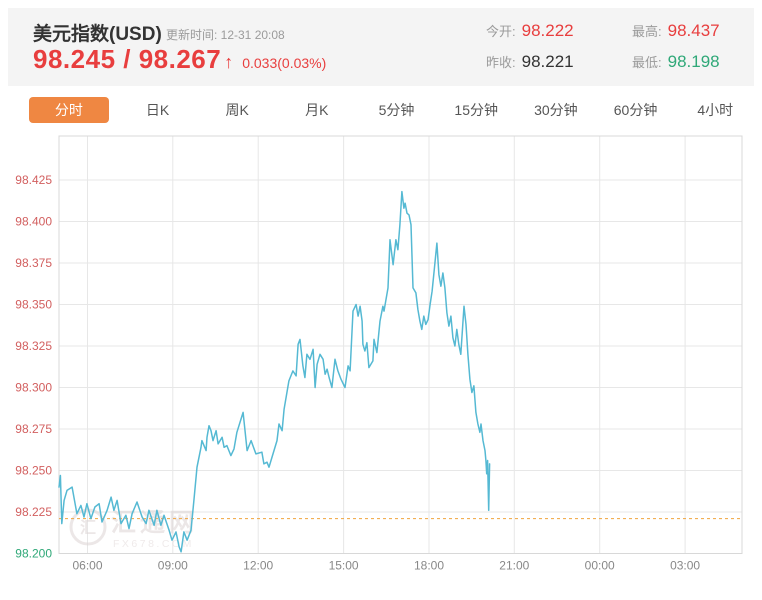 The height and width of the screenshot is (600, 762). Describe the element at coordinates (693, 30) in the screenshot. I see `stat-high-value: 98.437` at that location.